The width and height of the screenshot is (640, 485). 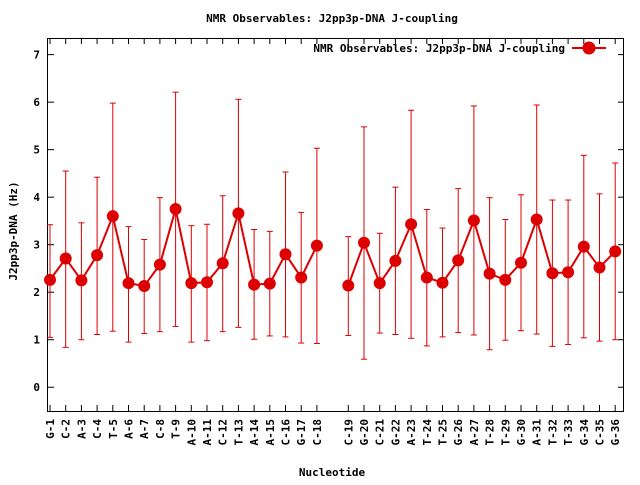 I want to click on x-tick-label: T-9, so click(x=176, y=429).